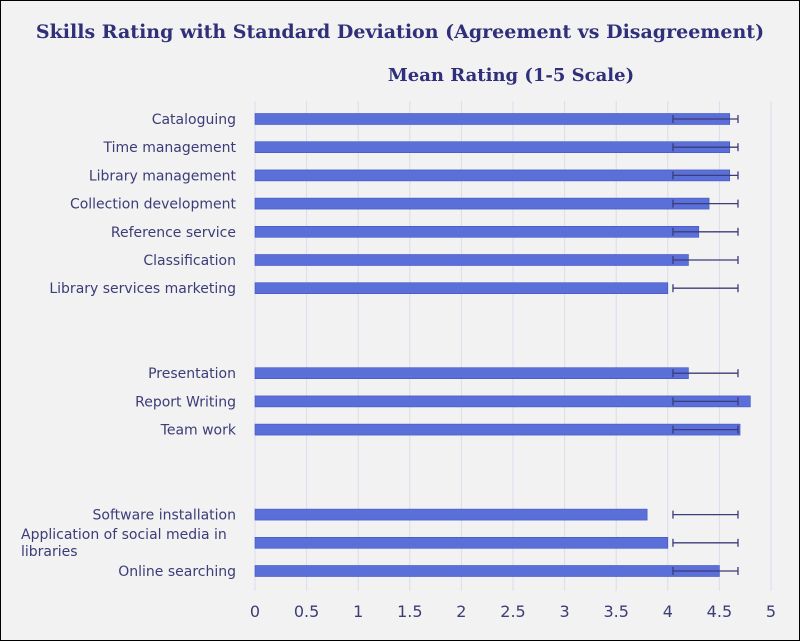  I want to click on category-label: Application of social media in libraries, so click(124, 543).